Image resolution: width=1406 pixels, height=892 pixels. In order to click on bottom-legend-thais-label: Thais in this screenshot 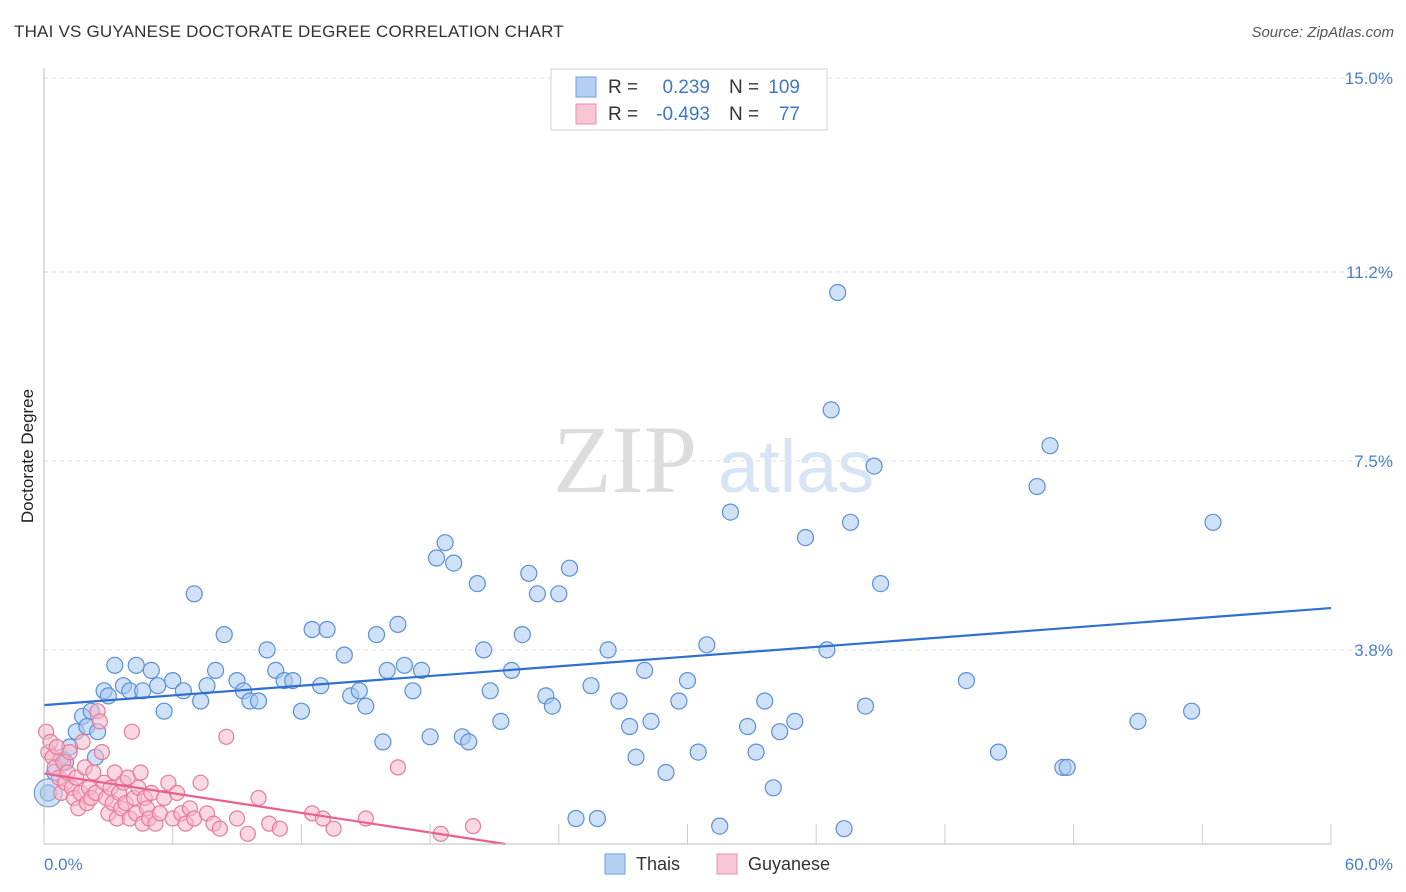, I will do `click(658, 864)`.